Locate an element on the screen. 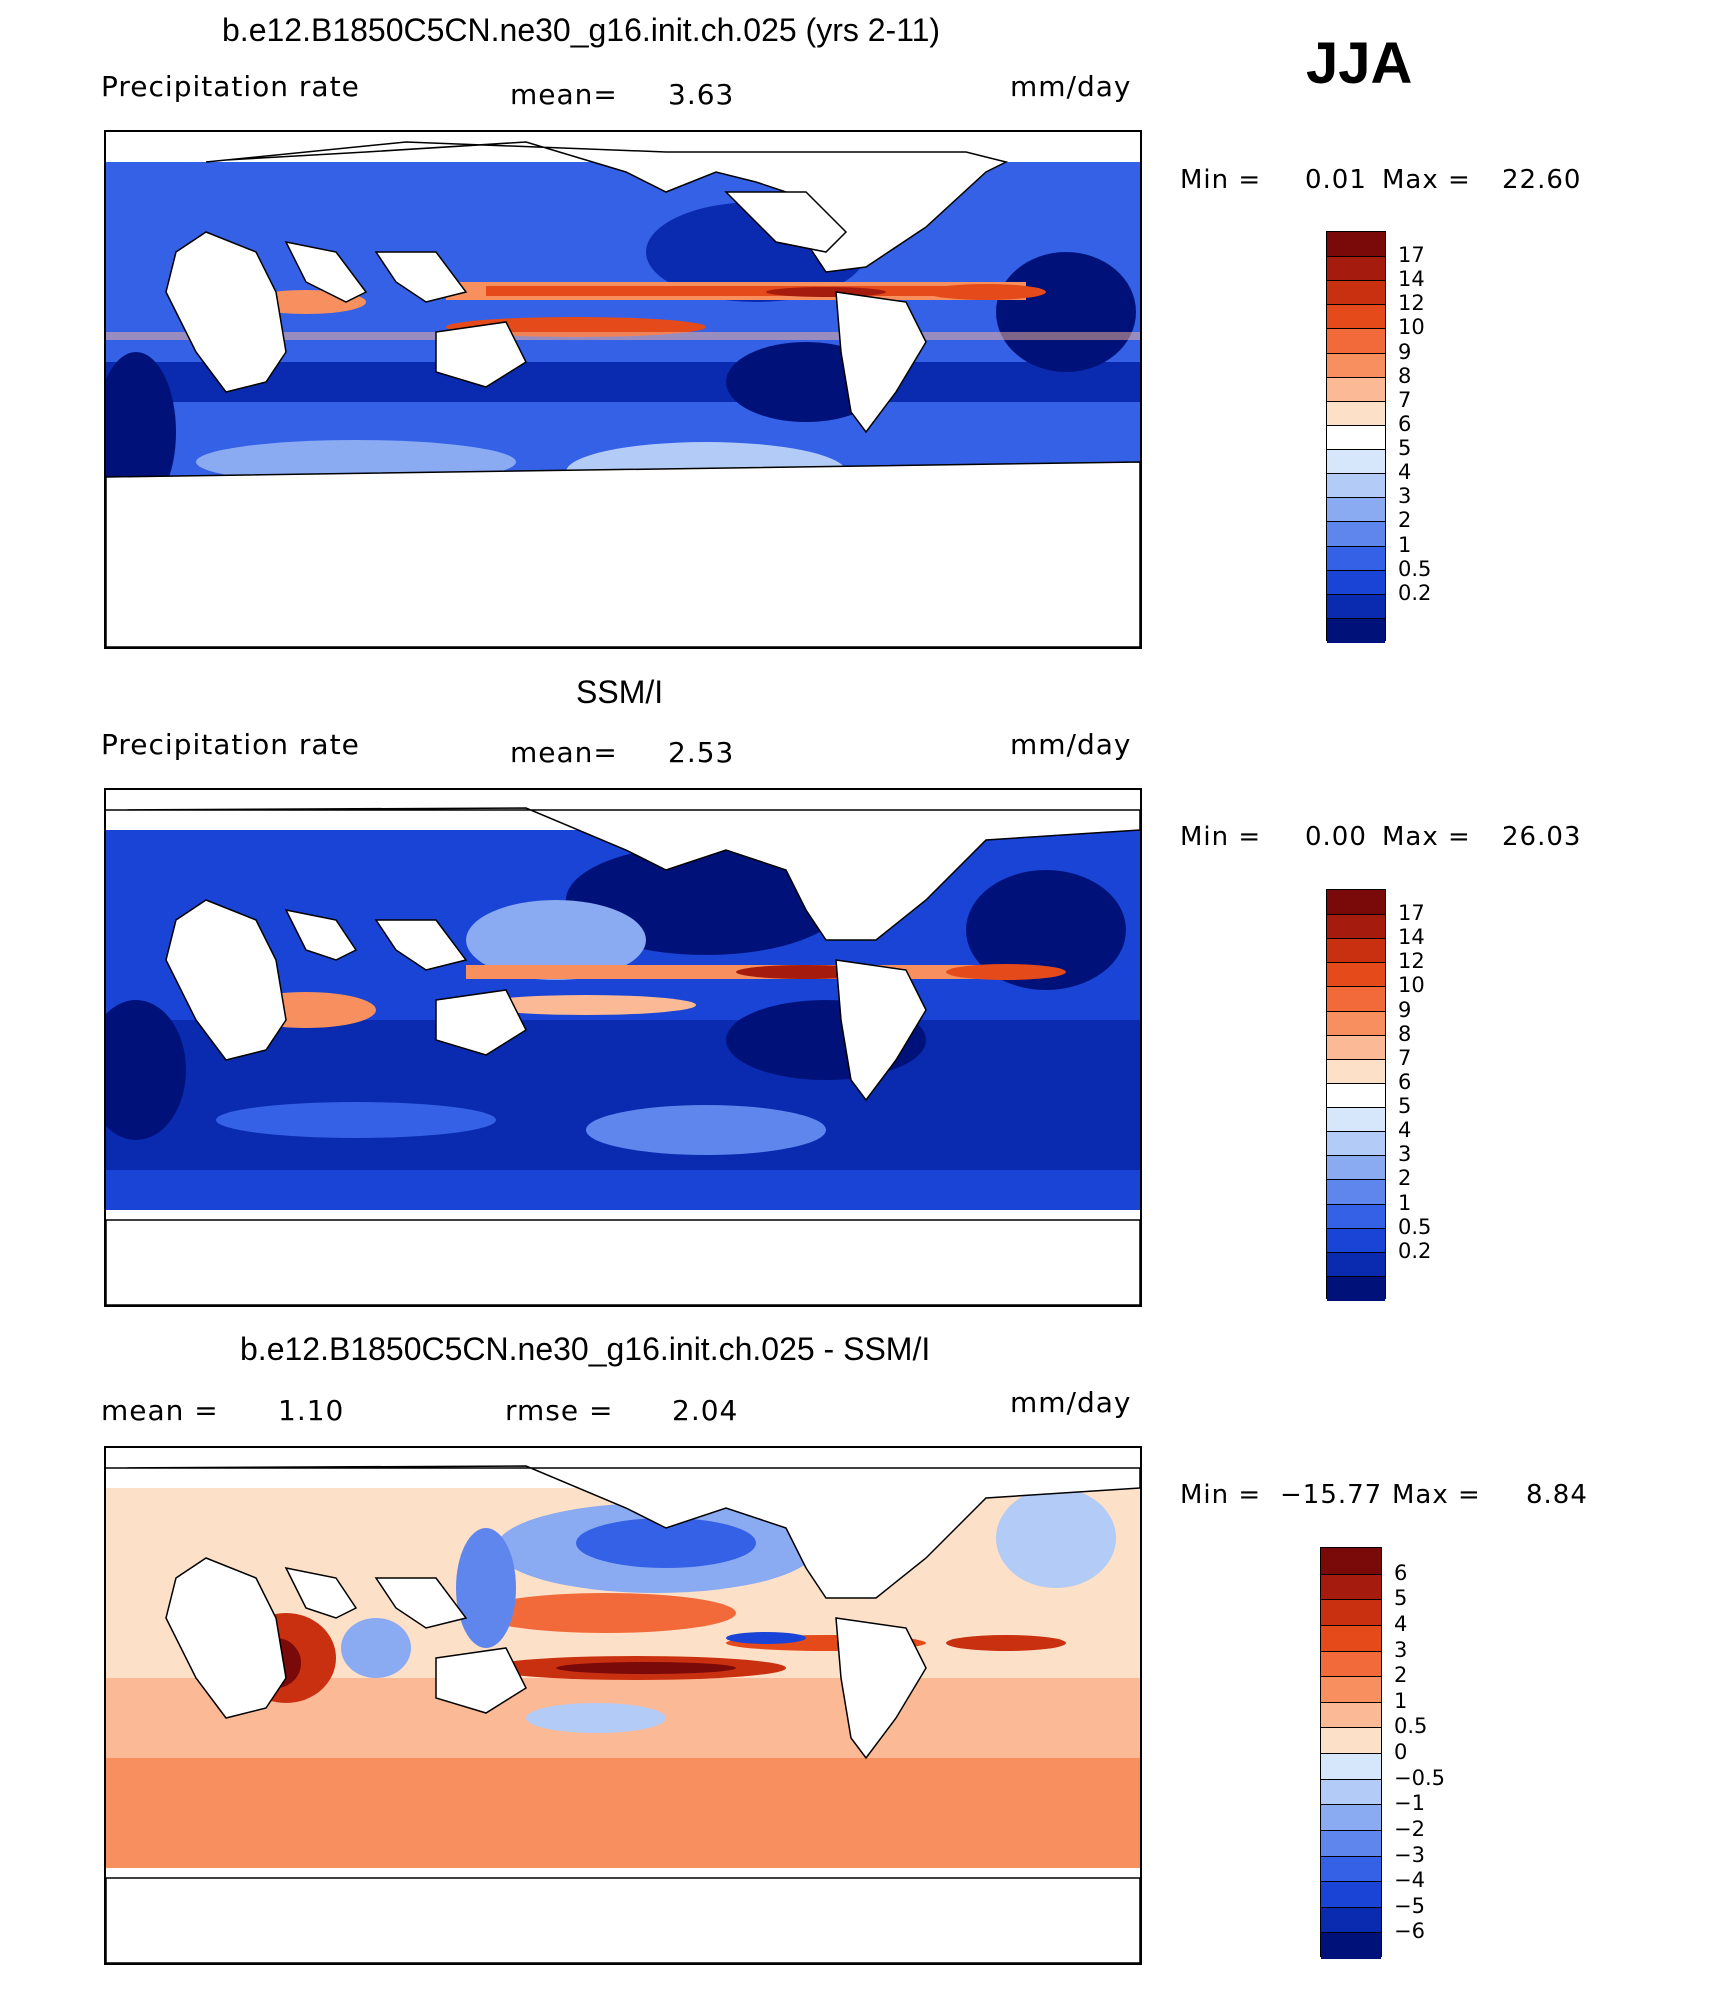 The height and width of the screenshot is (1991, 1710). panel3-min-value: −15.77 is located at coordinates (1331, 1495).